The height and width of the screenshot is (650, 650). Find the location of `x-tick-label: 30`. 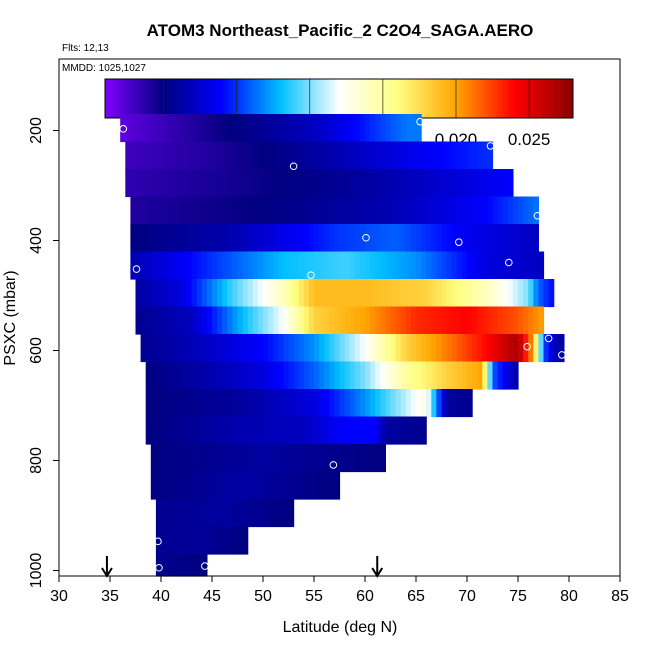

x-tick-label: 30 is located at coordinates (59, 596).